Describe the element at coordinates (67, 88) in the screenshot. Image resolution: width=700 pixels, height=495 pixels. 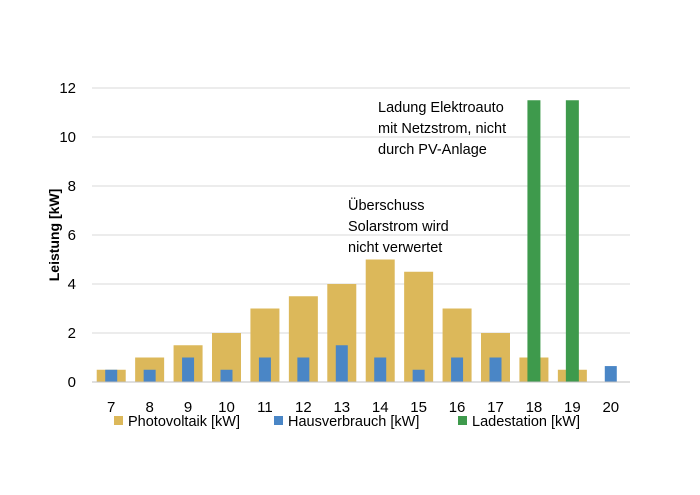
I see `y-tick-label: 12` at that location.